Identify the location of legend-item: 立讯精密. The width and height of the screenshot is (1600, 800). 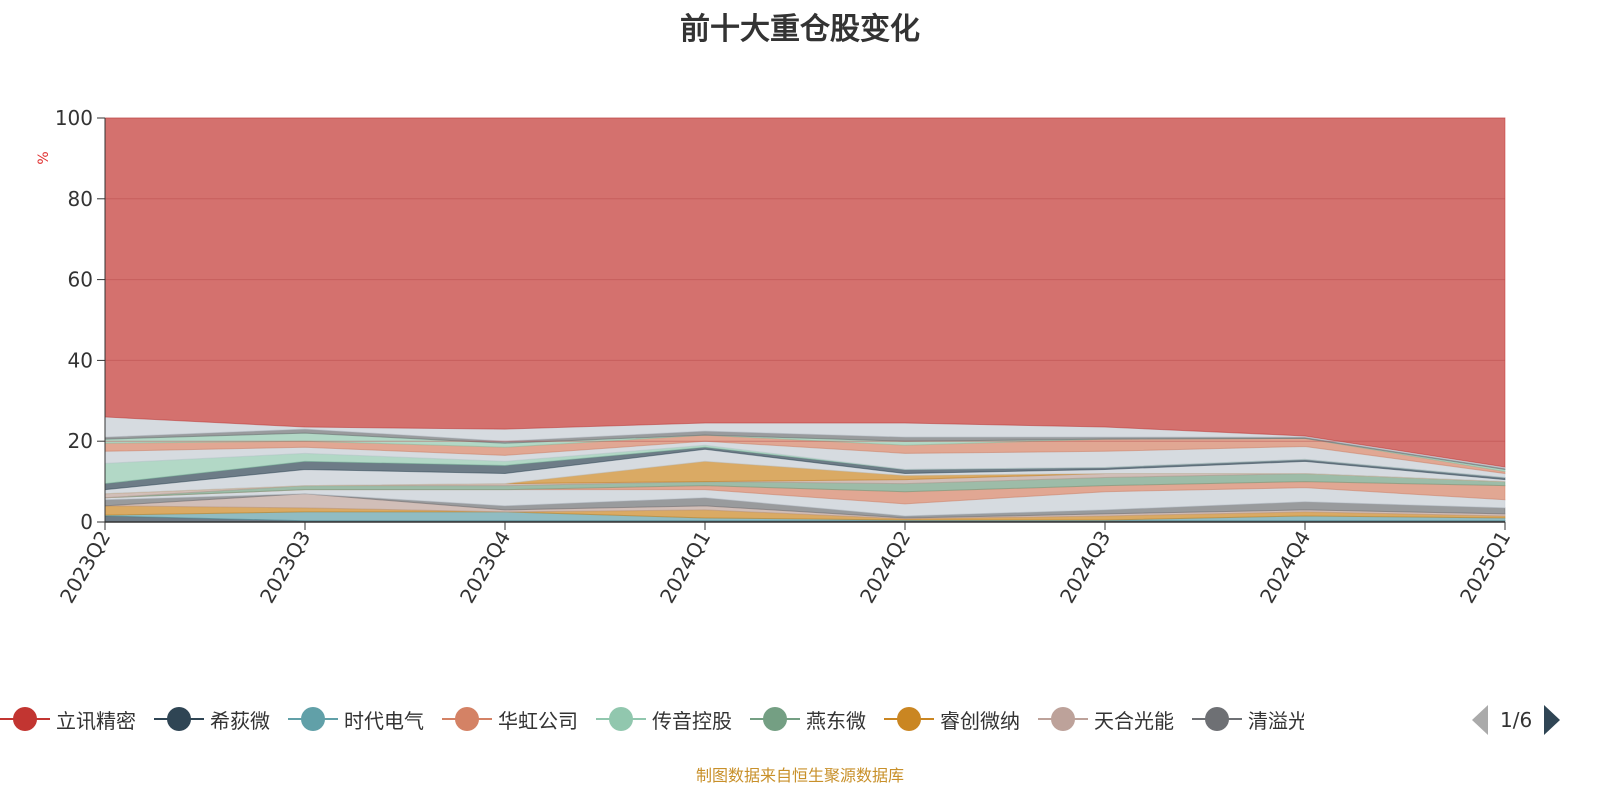
(68, 719).